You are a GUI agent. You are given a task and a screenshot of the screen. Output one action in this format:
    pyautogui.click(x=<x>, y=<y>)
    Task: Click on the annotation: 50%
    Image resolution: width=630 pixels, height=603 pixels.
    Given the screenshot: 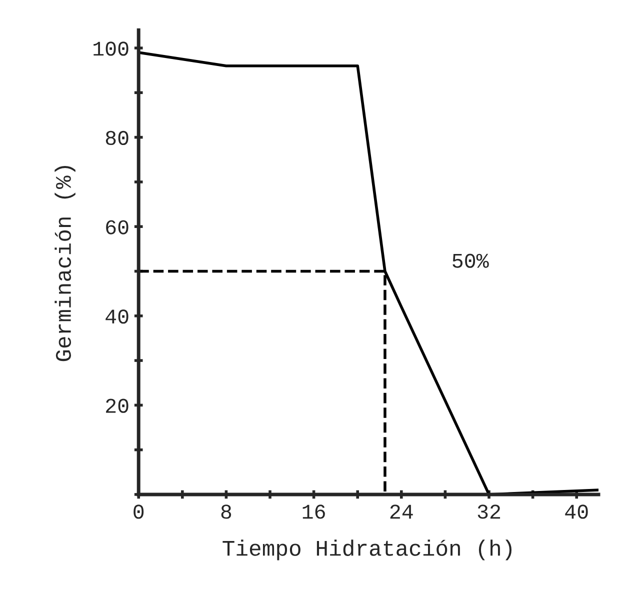 What is the action you would take?
    pyautogui.click(x=470, y=261)
    